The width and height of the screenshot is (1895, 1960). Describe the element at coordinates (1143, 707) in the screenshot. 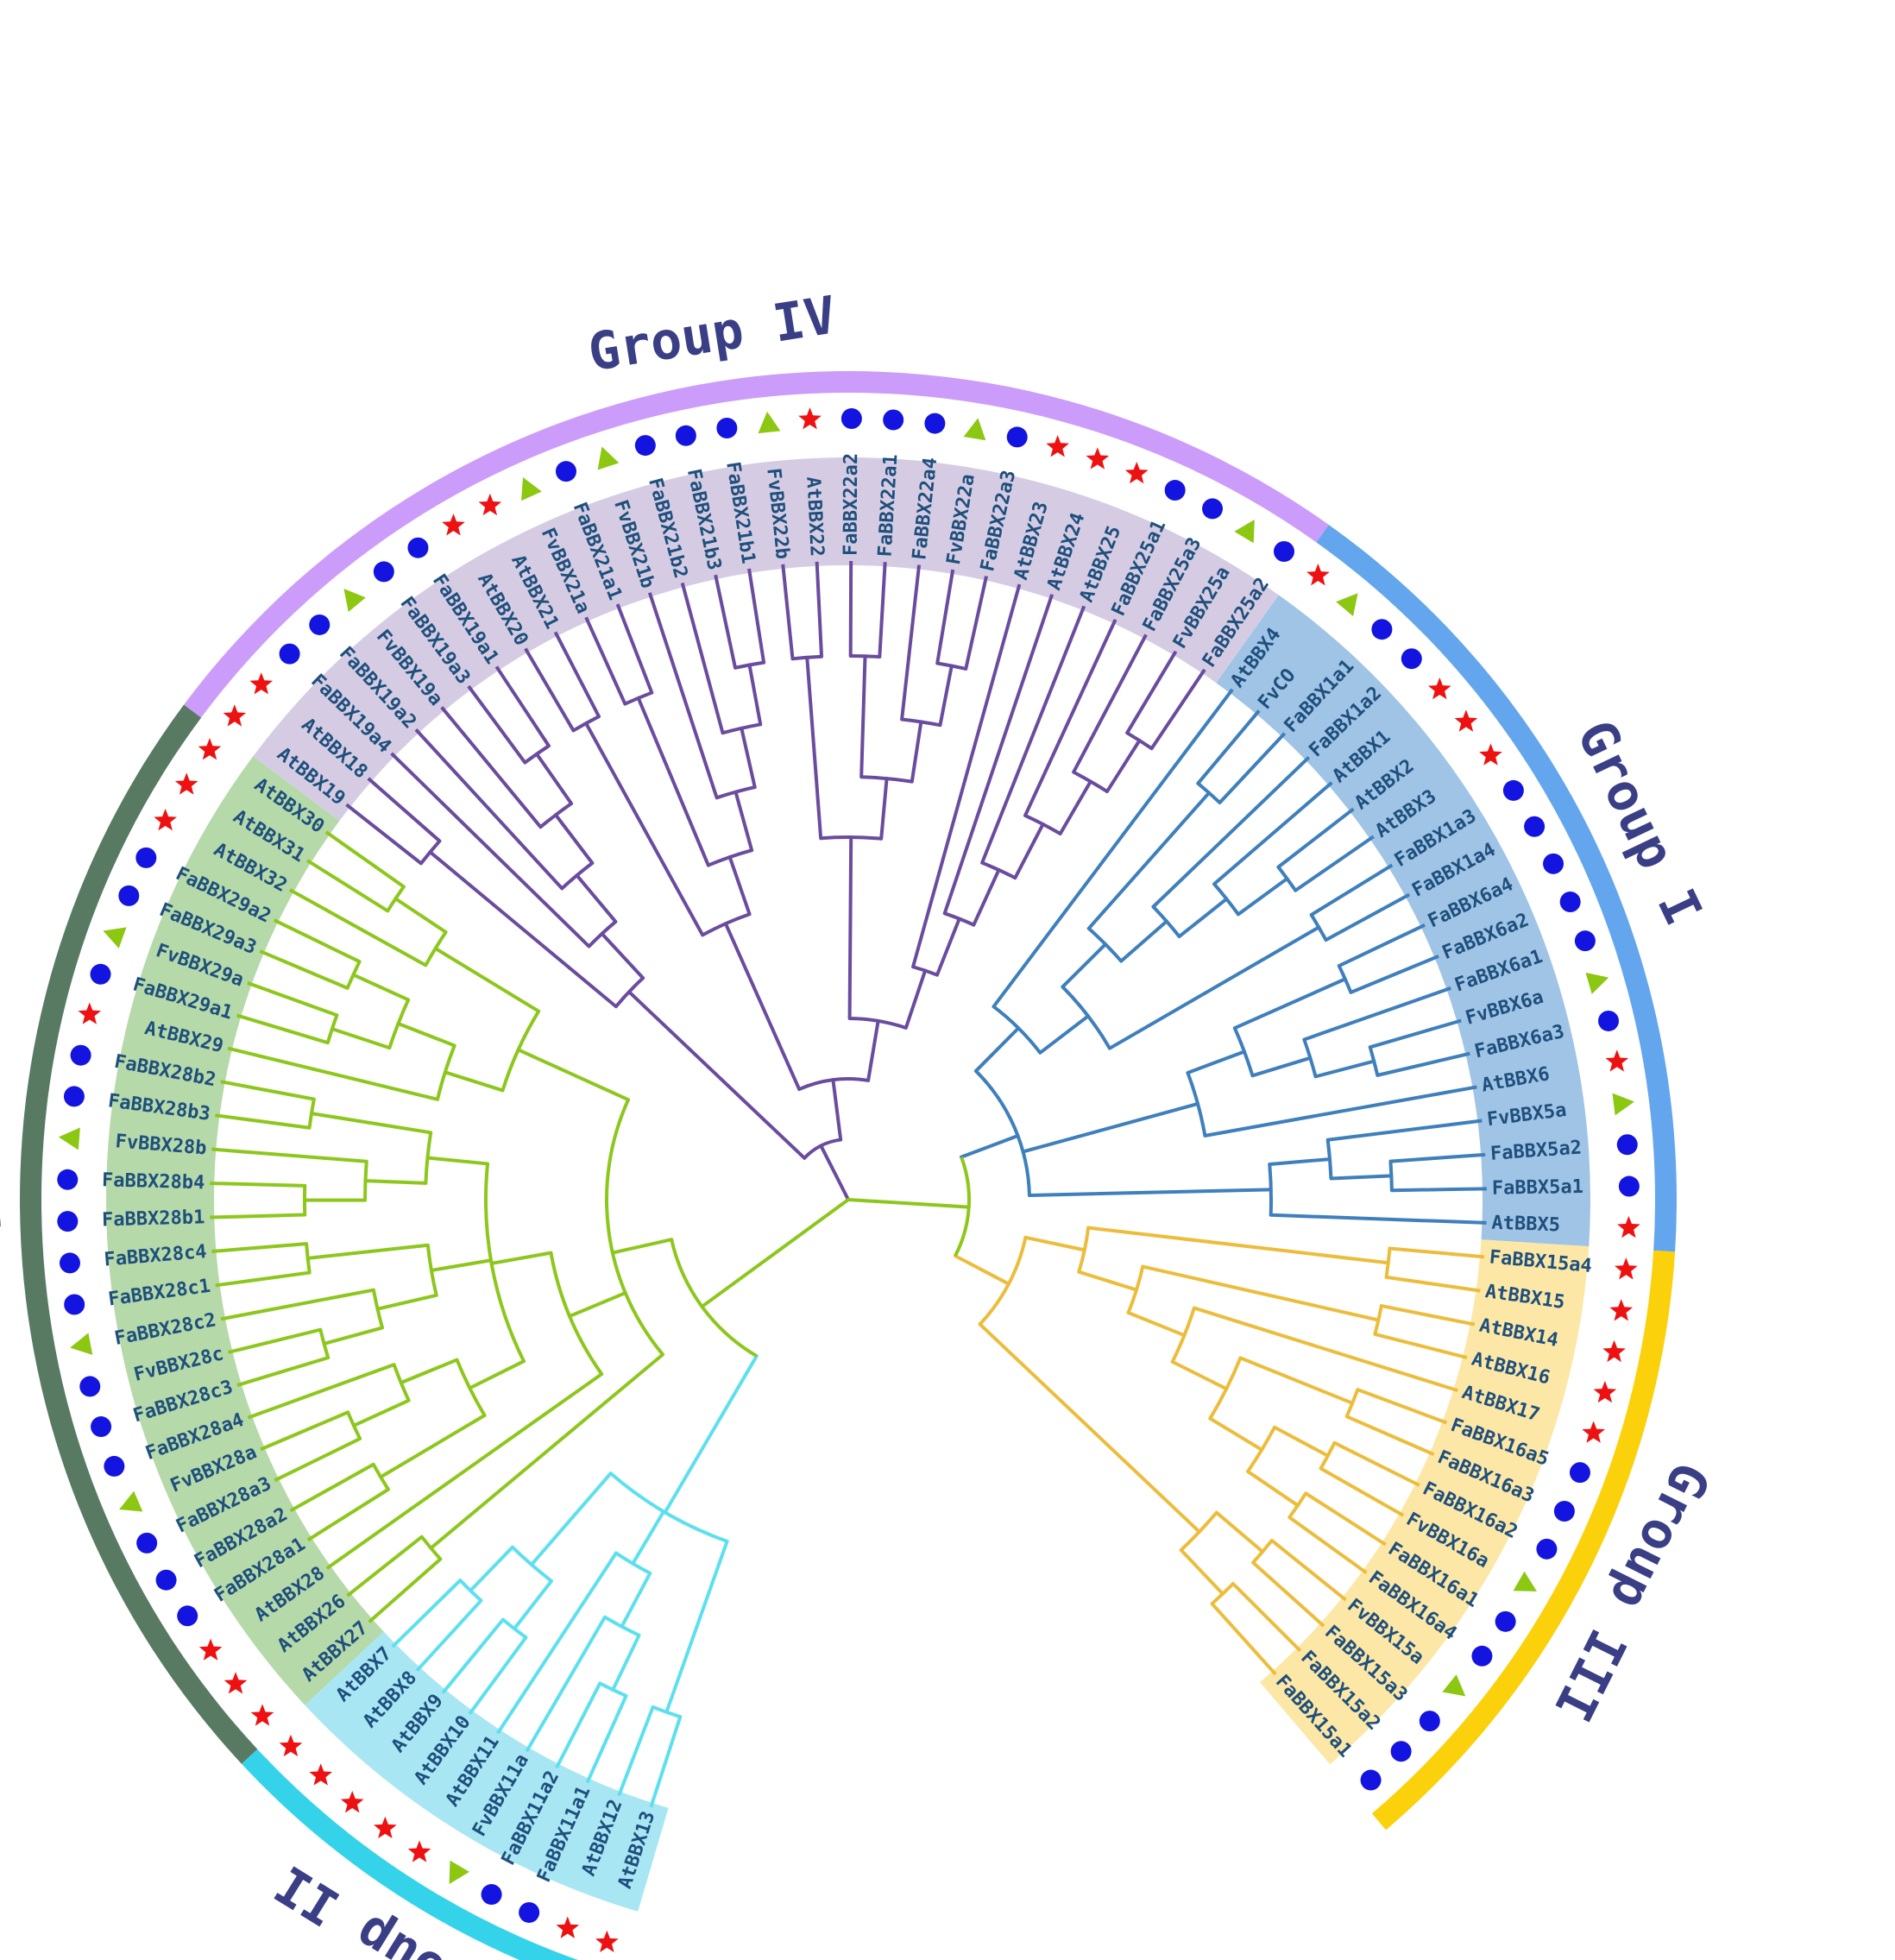

I see `branch-FvBBX25a` at that location.